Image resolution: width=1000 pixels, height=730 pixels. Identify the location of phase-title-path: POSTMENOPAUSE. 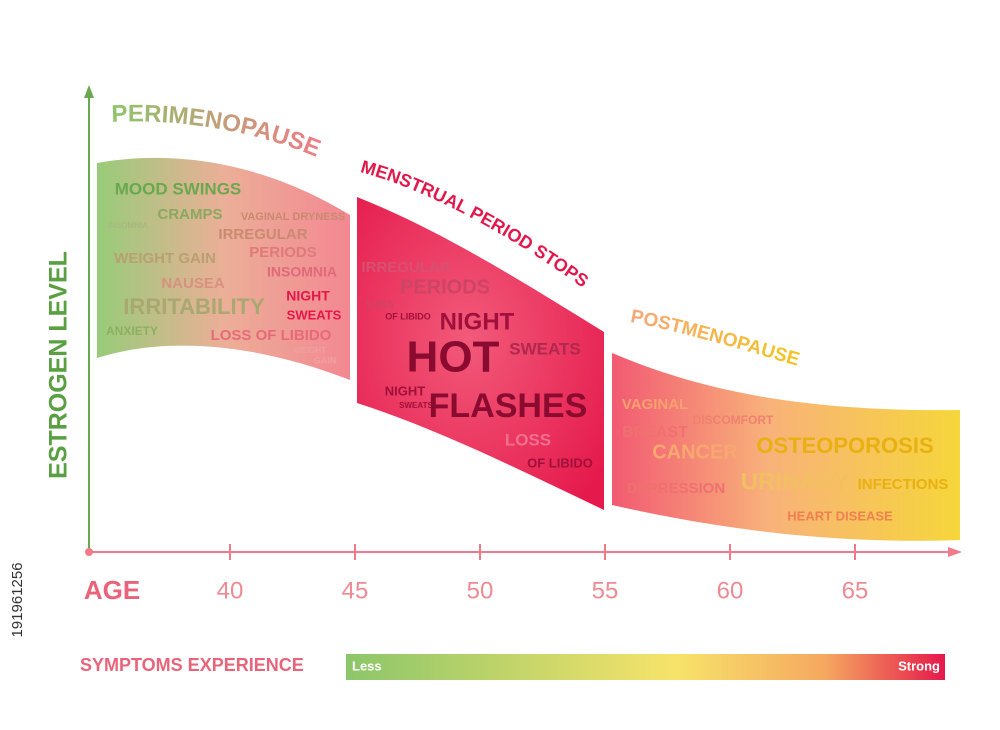
(715, 338).